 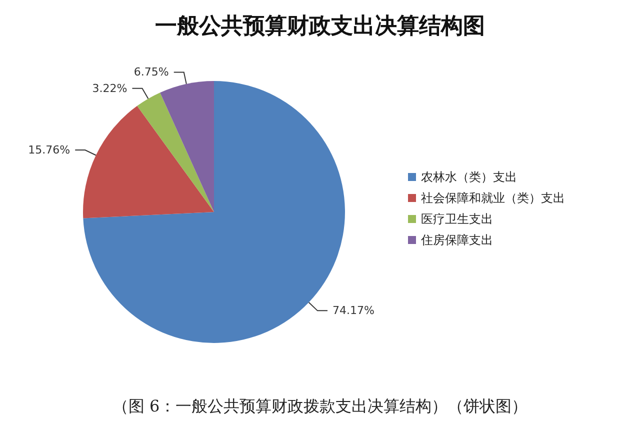 What do you see at coordinates (49, 150) in the screenshot?
I see `data-label: 15.76%` at bounding box center [49, 150].